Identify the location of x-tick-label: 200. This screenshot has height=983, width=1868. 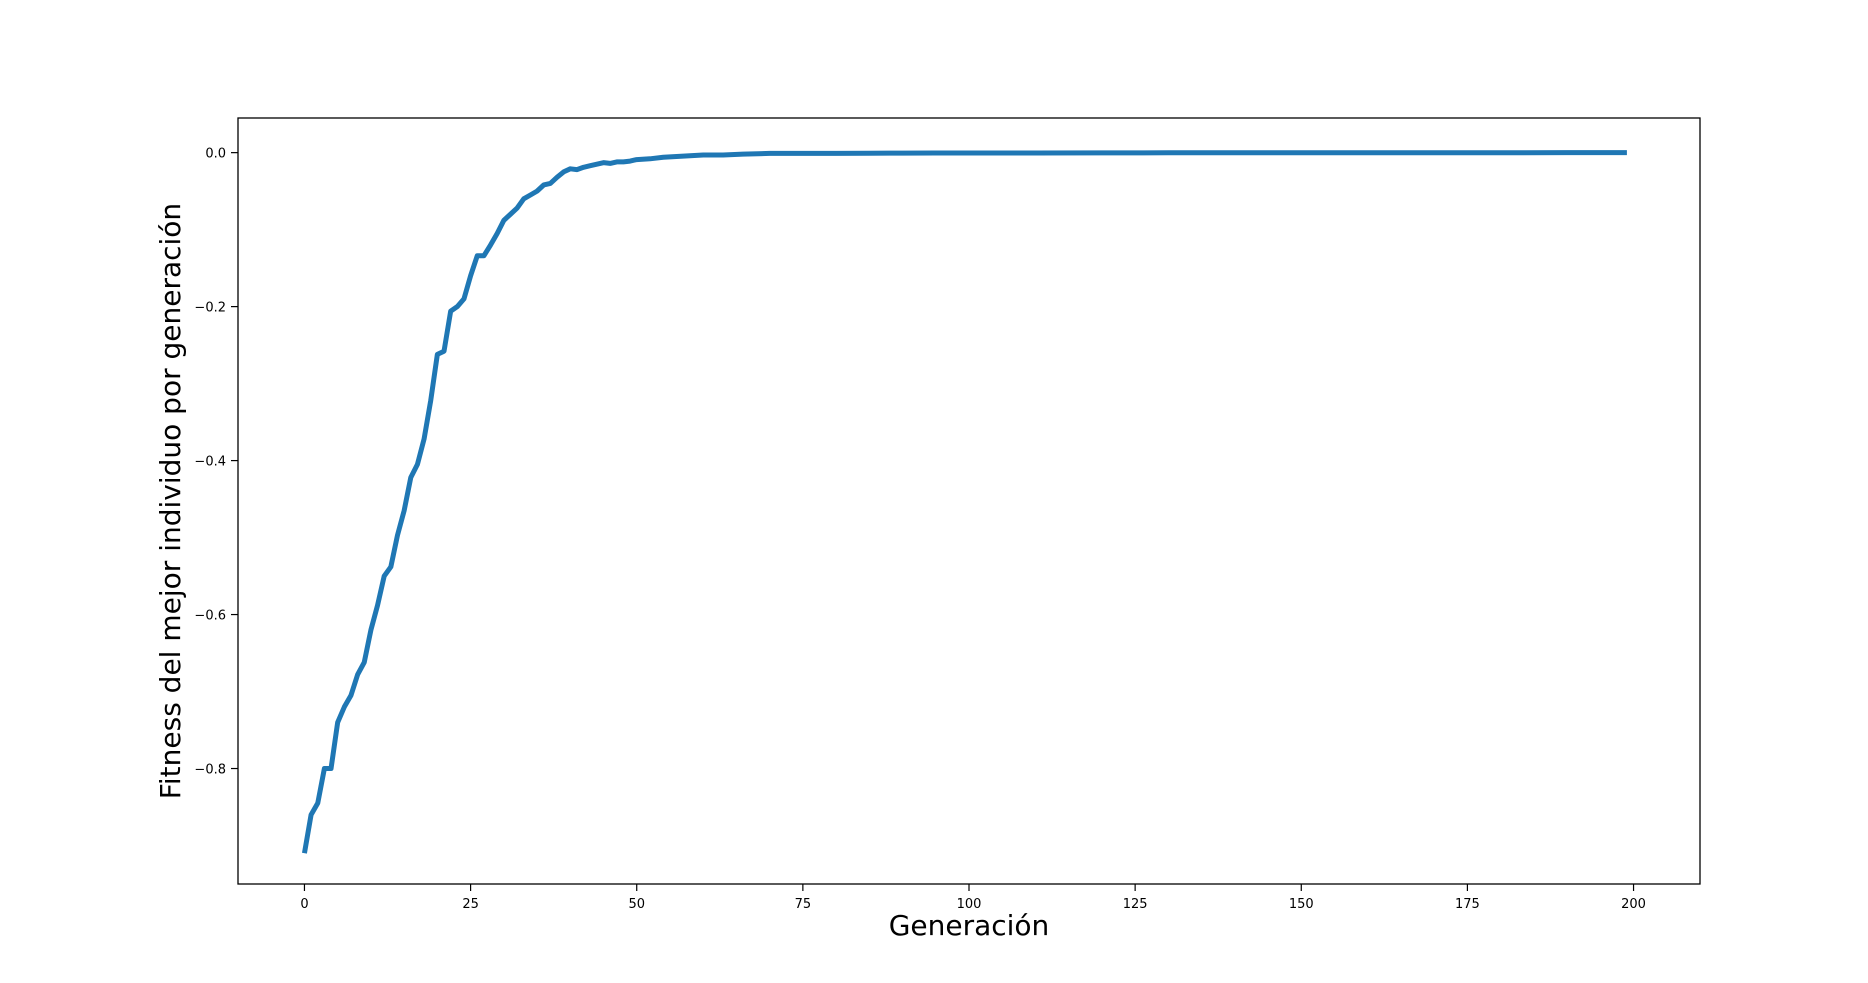
(1633, 904).